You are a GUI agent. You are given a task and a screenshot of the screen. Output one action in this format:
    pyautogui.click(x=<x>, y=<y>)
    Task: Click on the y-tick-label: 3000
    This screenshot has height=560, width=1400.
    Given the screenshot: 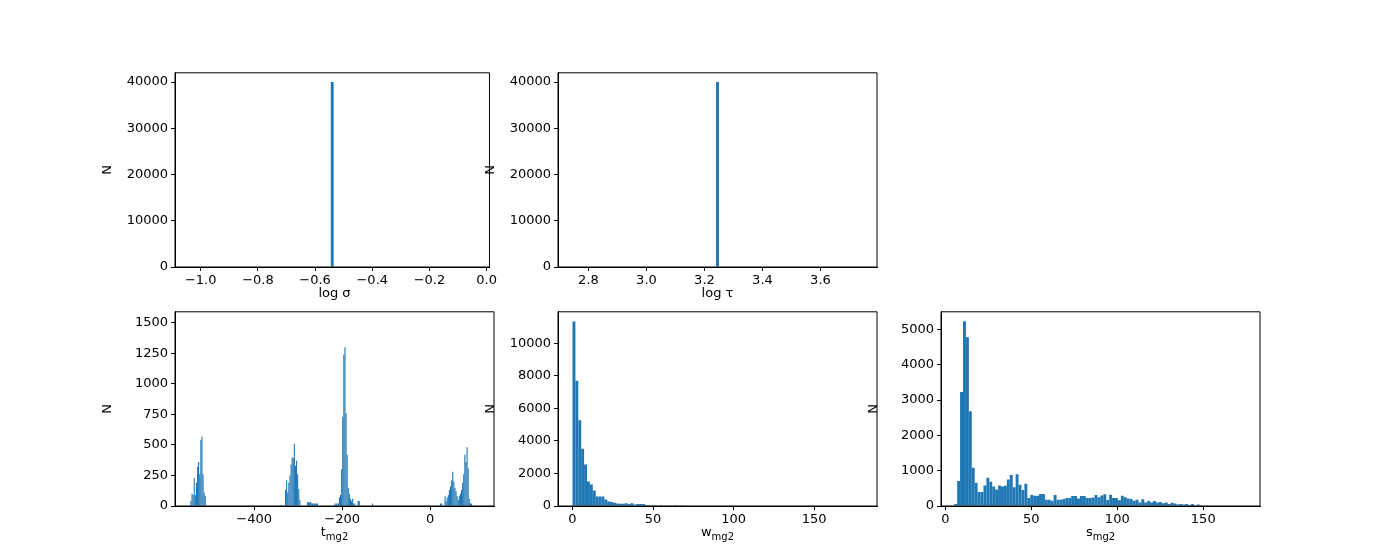 What is the action you would take?
    pyautogui.click(x=917, y=399)
    